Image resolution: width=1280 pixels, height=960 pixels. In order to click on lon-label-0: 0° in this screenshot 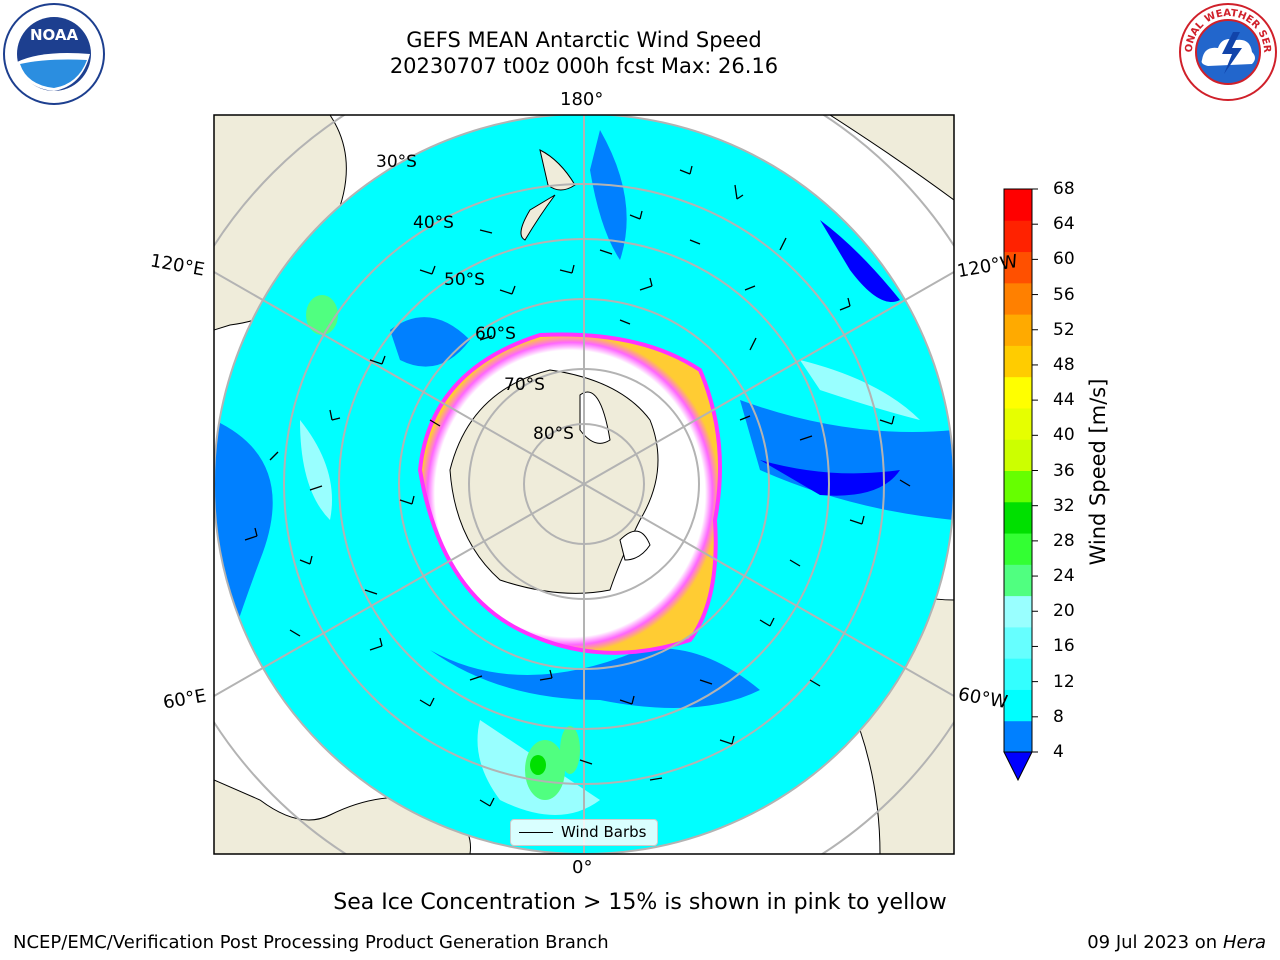, I will do `click(582, 867)`.